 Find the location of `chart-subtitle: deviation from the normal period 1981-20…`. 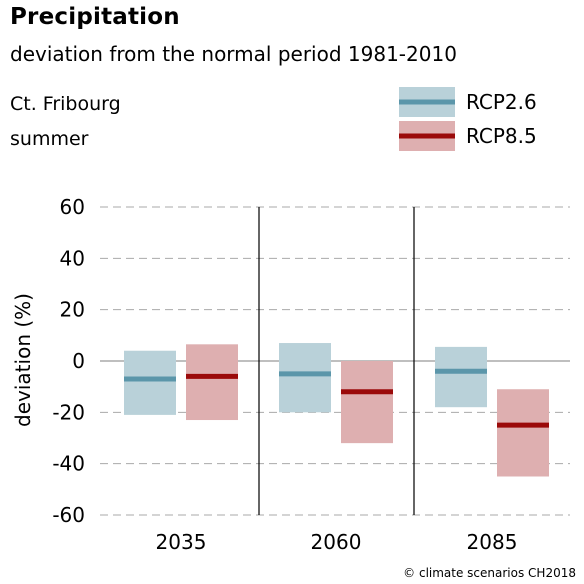

chart-subtitle: deviation from the normal period 1981-20… is located at coordinates (233, 54).